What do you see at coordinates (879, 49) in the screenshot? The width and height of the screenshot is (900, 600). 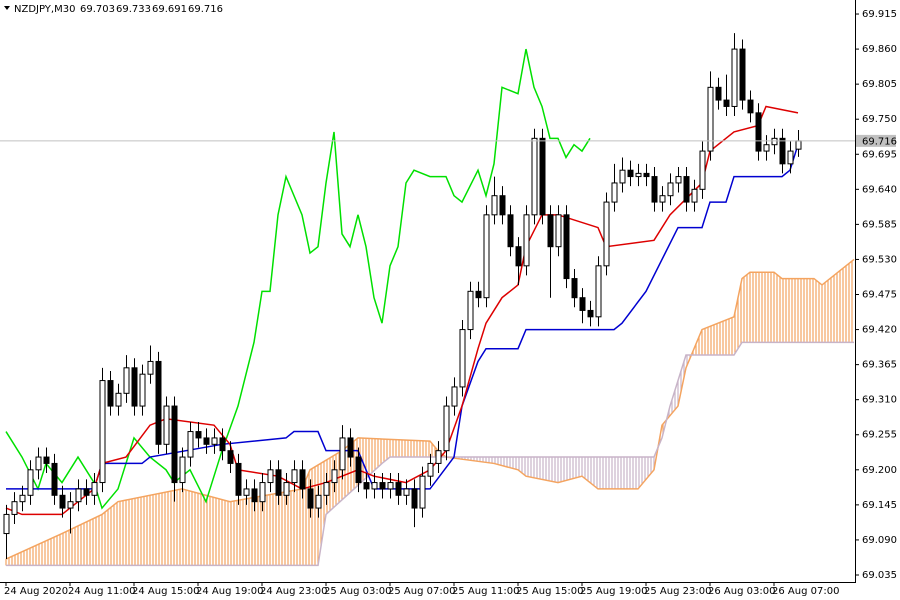 I see `y-tick-label: 69.860` at bounding box center [879, 49].